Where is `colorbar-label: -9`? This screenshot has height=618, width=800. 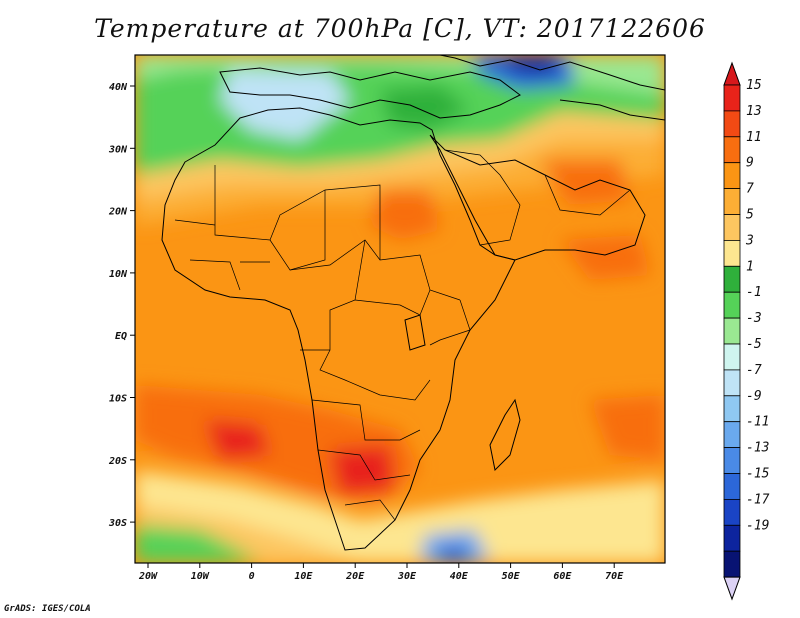
colorbar-label: -9 is located at coordinates (754, 396).